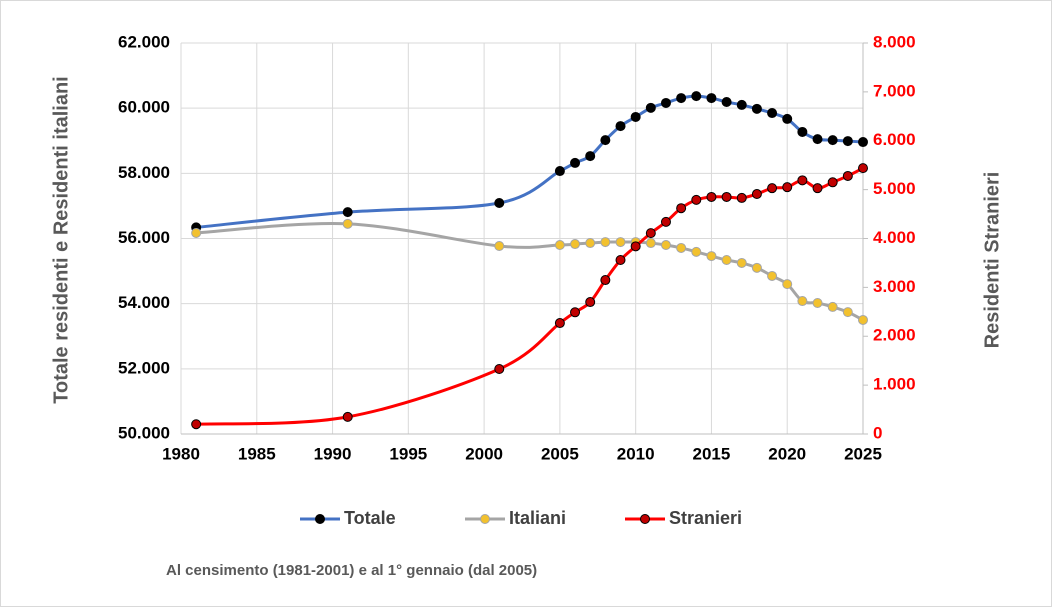 Image resolution: width=1052 pixels, height=607 pixels. What do you see at coordinates (257, 453) in the screenshot?
I see `x-tick-label: 1985` at bounding box center [257, 453].